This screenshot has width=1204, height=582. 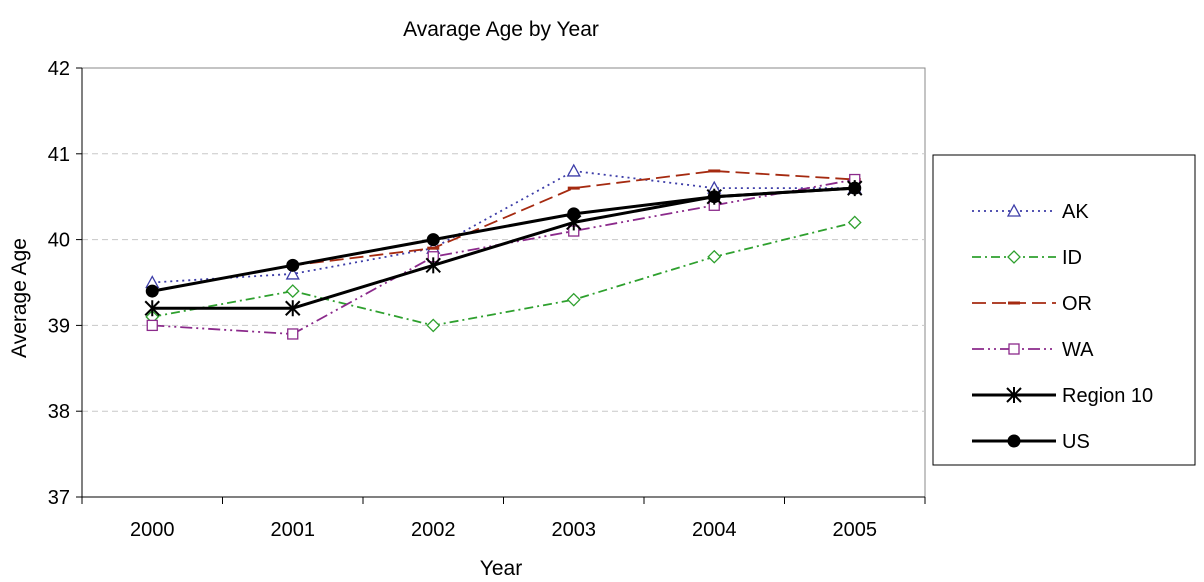 What do you see at coordinates (1078, 350) in the screenshot?
I see `legend-label: WA` at bounding box center [1078, 350].